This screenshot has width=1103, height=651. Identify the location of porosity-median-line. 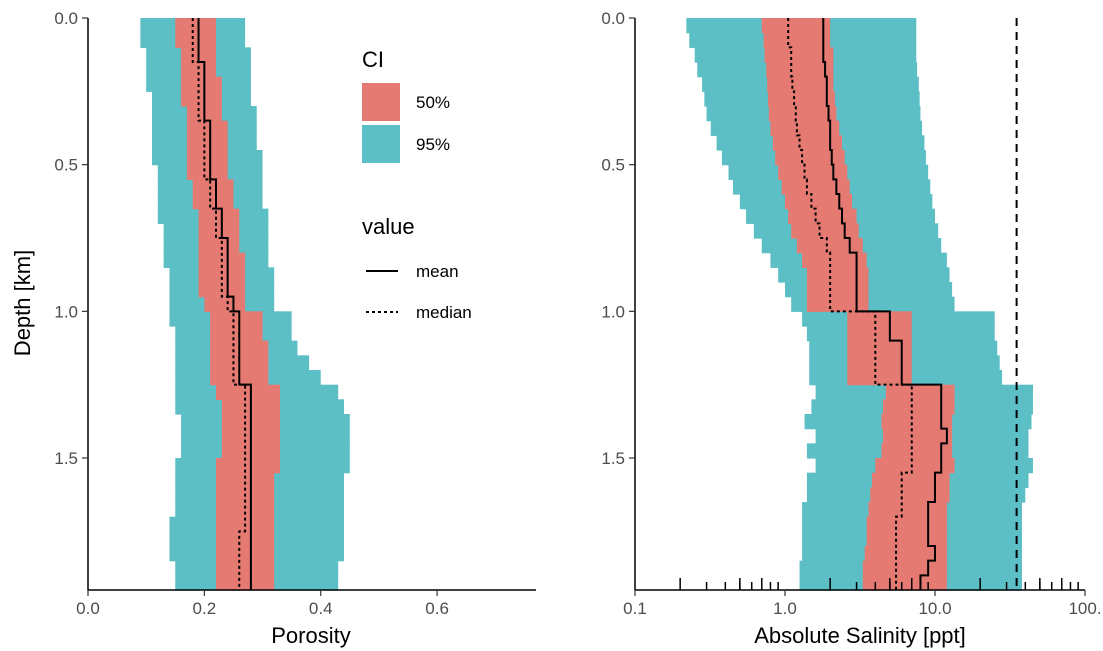
(219, 304).